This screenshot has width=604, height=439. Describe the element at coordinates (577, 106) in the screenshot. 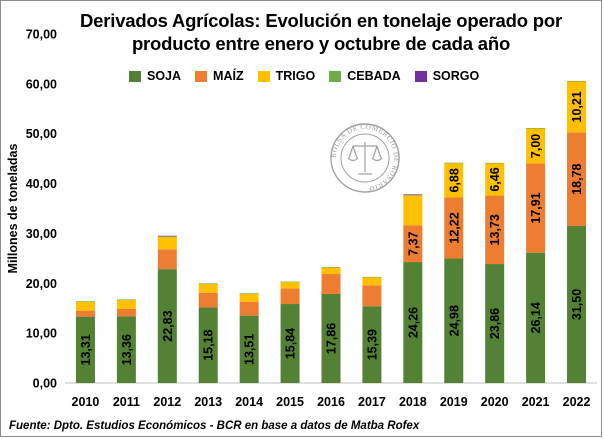

I see `data-label: 10,21` at that location.